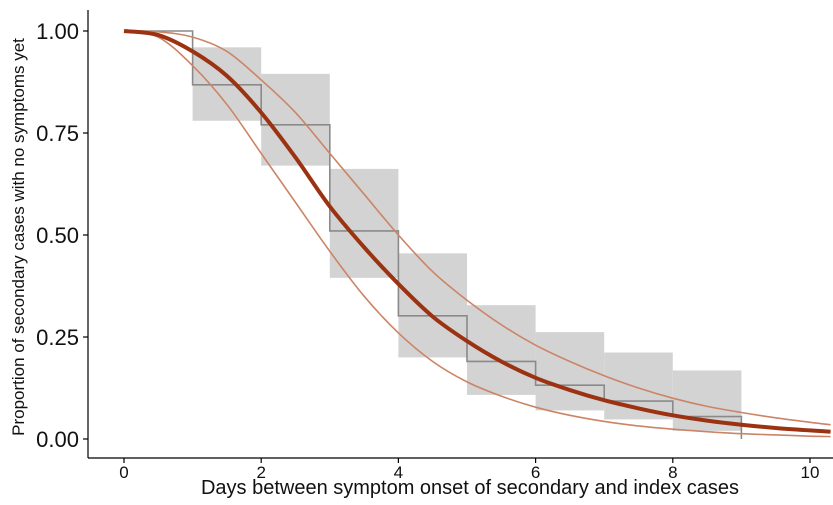  I want to click on x-tick-label-1: 2, so click(260, 472).